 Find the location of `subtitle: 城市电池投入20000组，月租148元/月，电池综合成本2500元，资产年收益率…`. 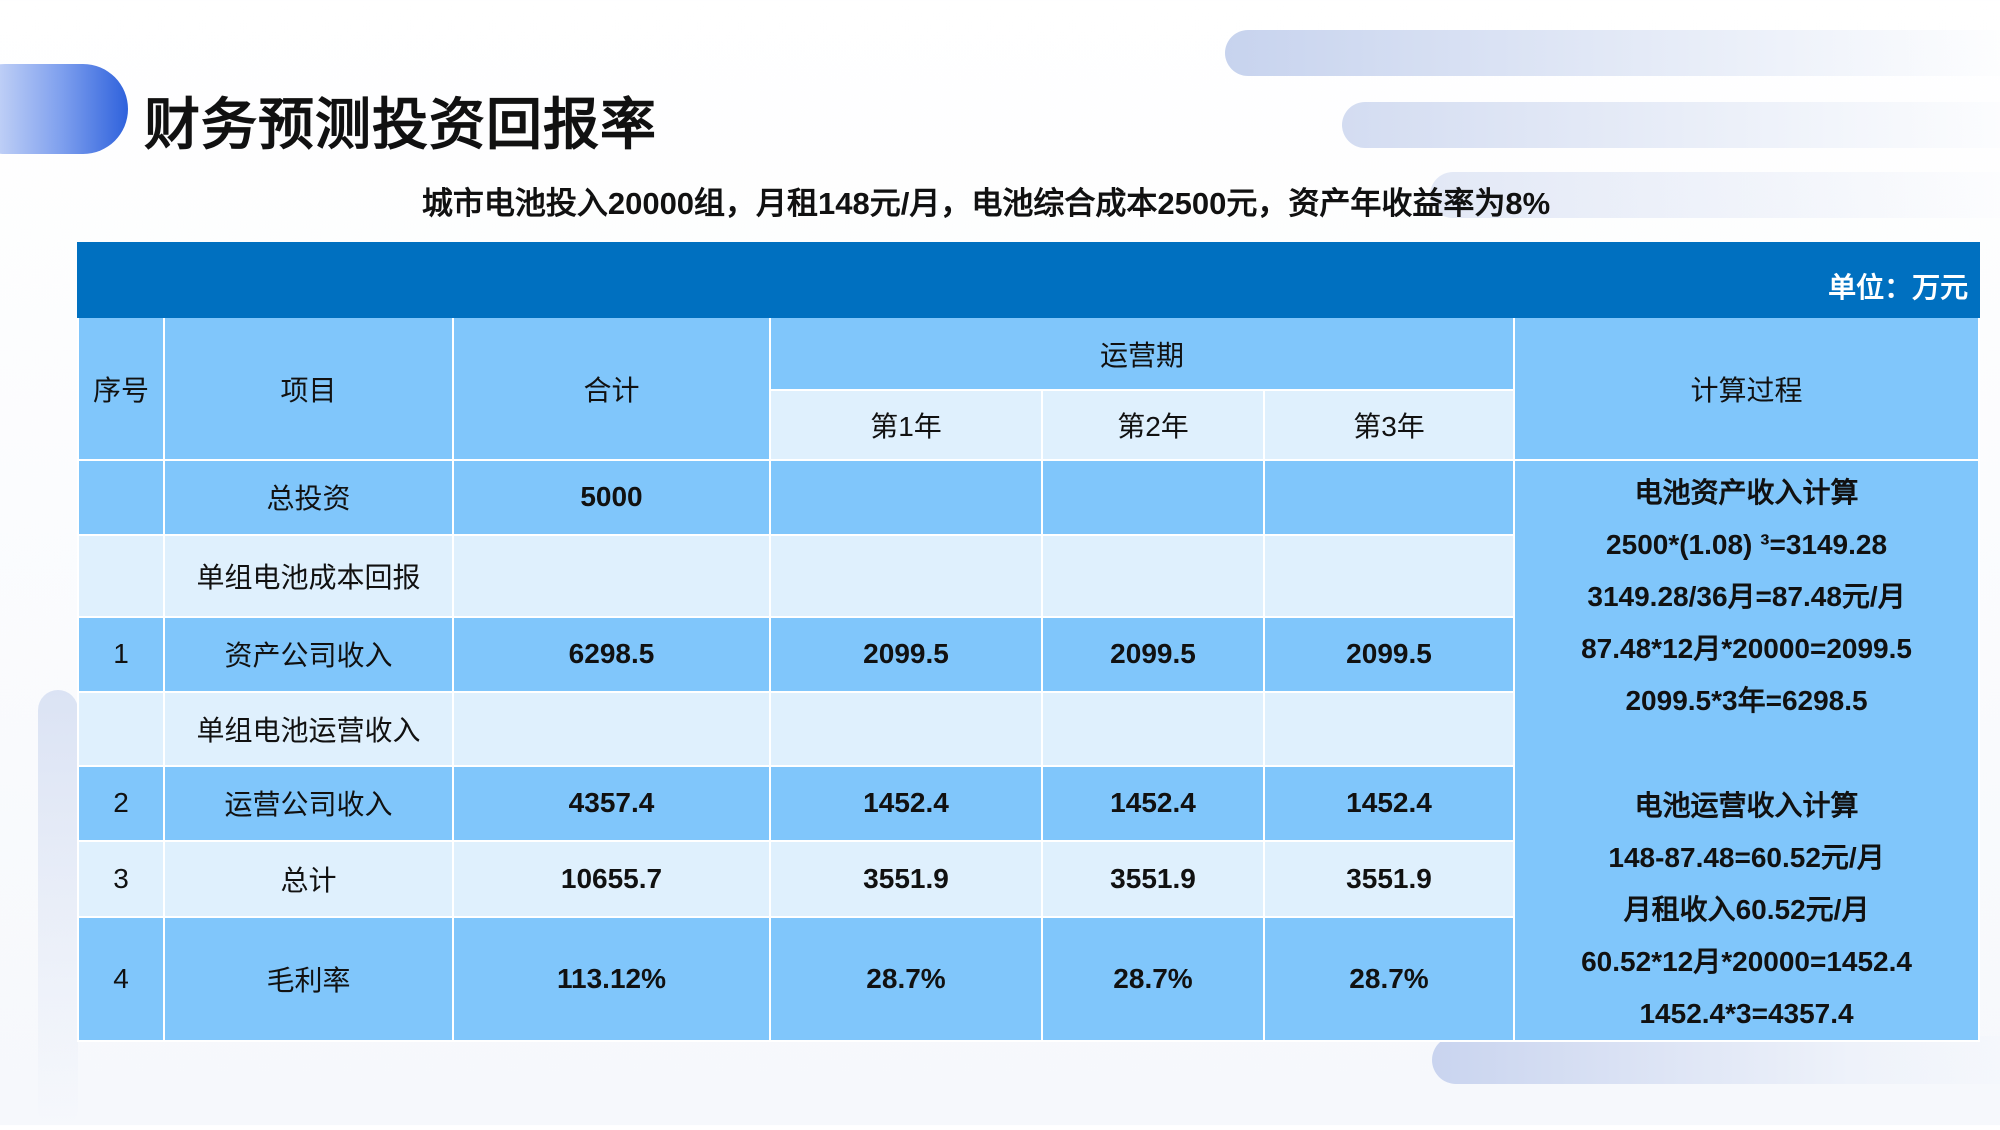

subtitle: 城市电池投入20000组，月租148元/月，电池综合成本2500元，资产年收益率… is located at coordinates (986, 203).